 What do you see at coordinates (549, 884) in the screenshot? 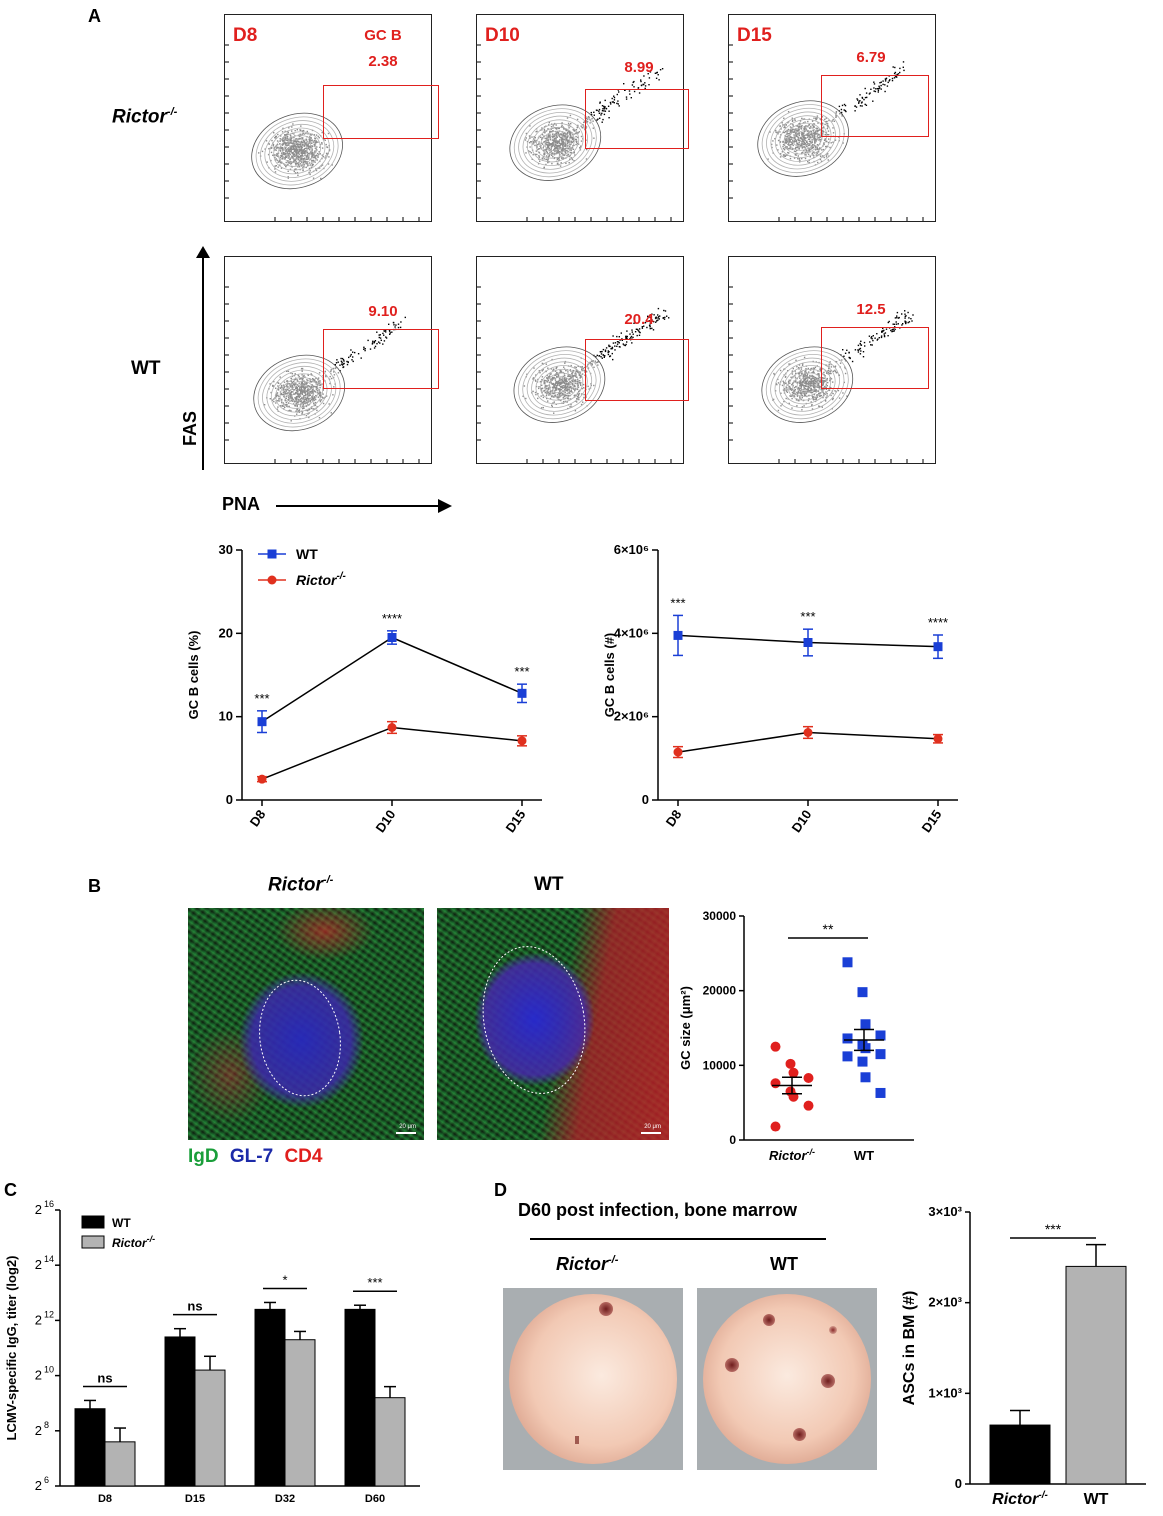
I see `image-title-wt: WT` at bounding box center [549, 884].